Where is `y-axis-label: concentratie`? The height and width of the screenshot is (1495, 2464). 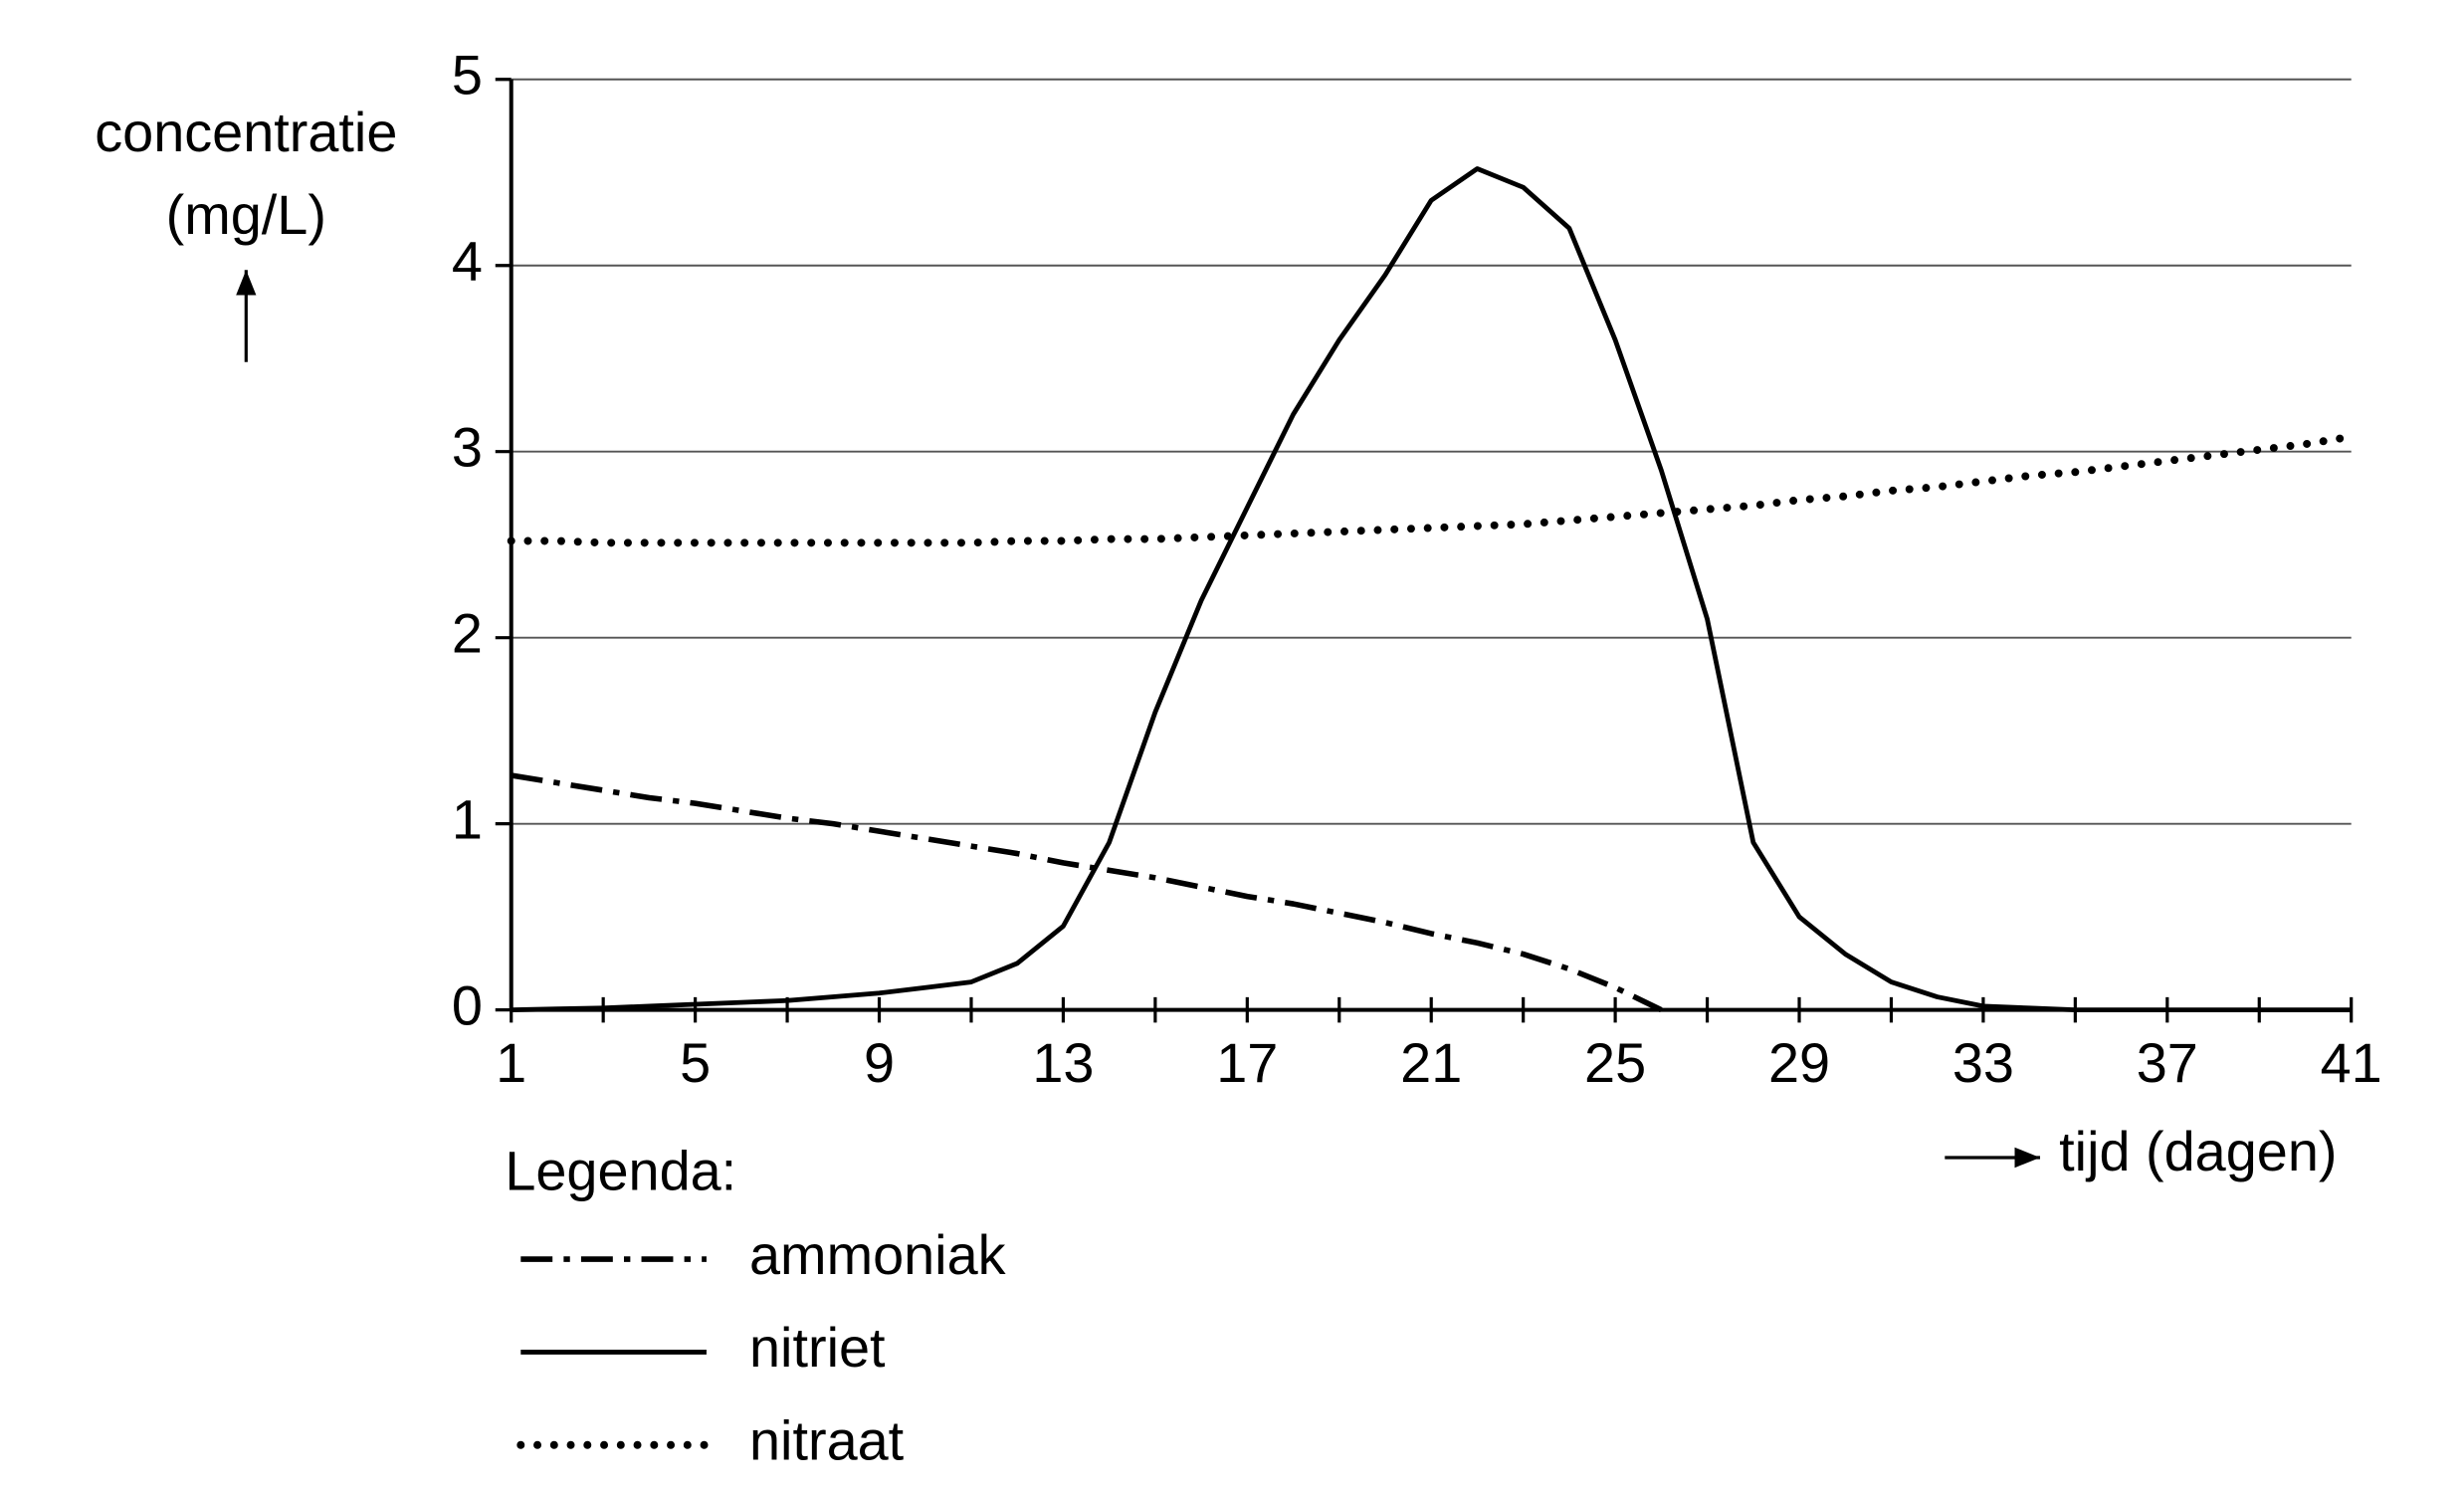 y-axis-label: concentratie is located at coordinates (246, 132).